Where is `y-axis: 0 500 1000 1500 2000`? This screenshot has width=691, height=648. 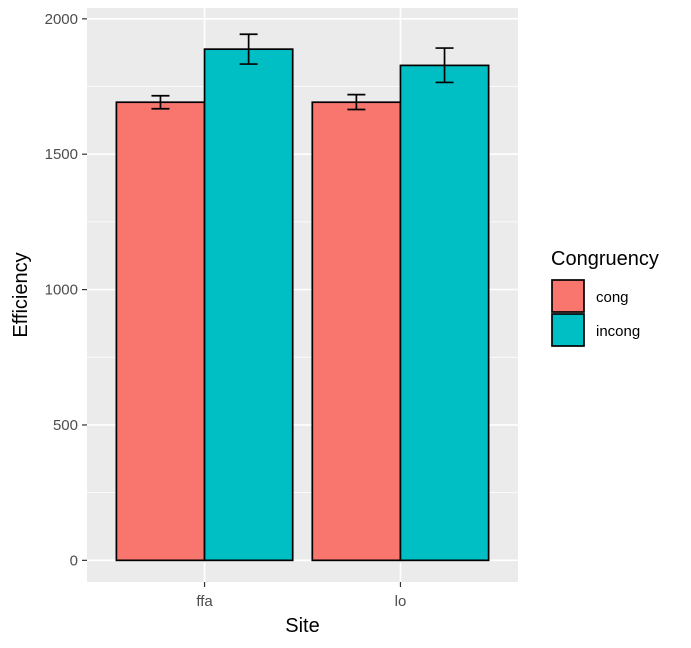
y-axis: 0 500 1000 1500 2000 is located at coordinates (66, 290).